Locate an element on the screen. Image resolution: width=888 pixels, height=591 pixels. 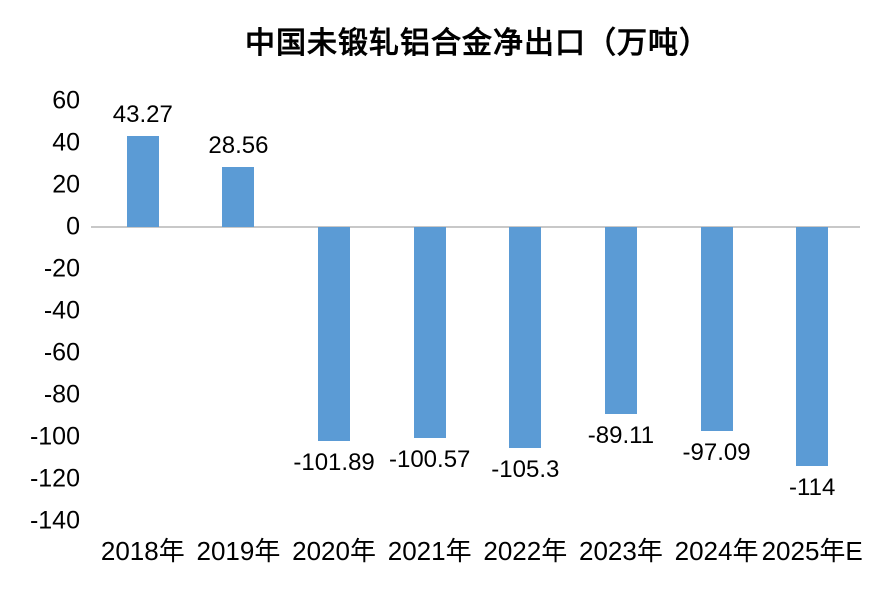
y-axis-tick-label: -40 is located at coordinates (61, 310).